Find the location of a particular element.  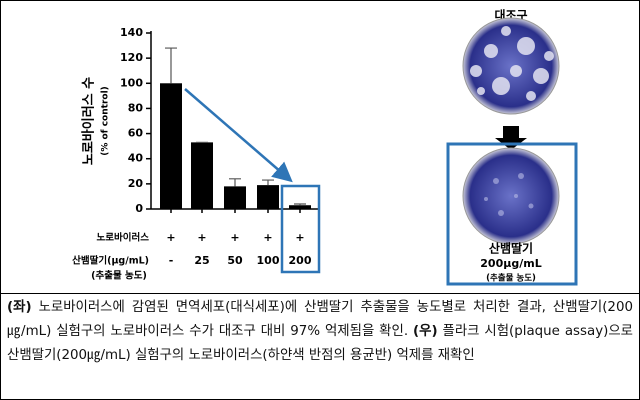

y-tick-label: 120 is located at coordinates (131, 57).